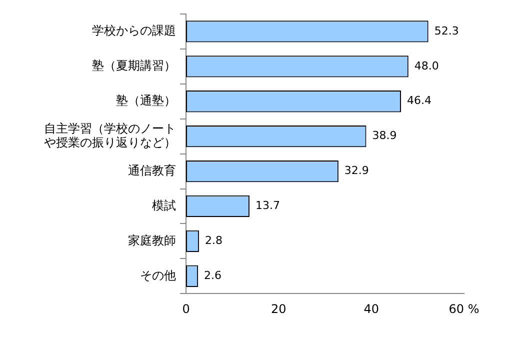 The width and height of the screenshot is (514, 340). Describe the element at coordinates (152, 170) in the screenshot. I see `y-tick-label: 通信教育` at that location.